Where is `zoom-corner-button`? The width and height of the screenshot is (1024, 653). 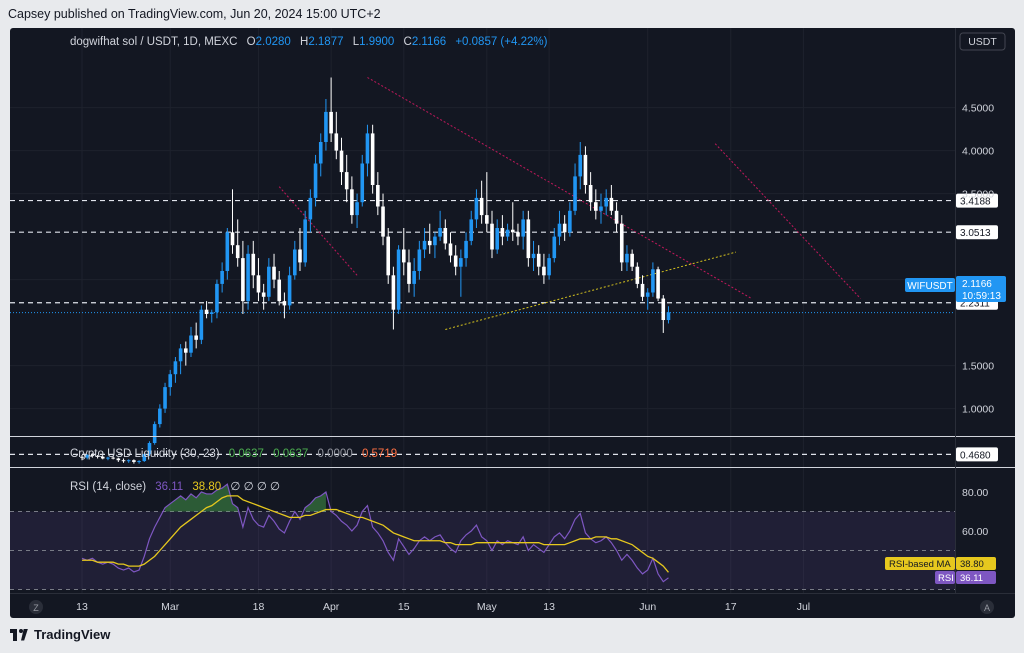 zoom-corner-button is located at coordinates (36, 607).